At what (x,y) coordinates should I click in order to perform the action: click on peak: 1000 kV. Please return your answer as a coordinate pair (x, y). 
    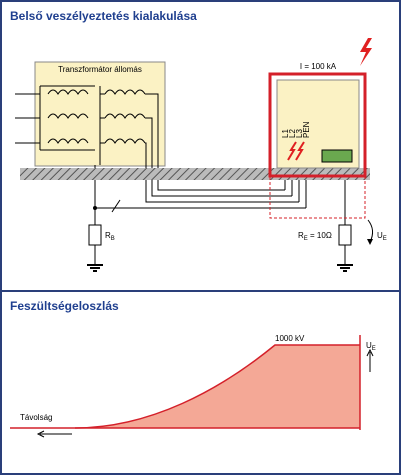
    Looking at the image, I should click on (290, 338).